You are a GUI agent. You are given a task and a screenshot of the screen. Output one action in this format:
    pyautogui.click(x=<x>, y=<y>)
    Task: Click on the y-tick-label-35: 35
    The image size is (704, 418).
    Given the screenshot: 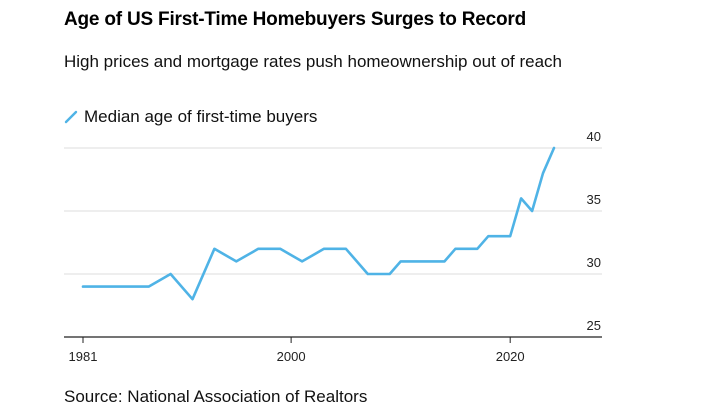 What is the action you would take?
    pyautogui.click(x=594, y=199)
    